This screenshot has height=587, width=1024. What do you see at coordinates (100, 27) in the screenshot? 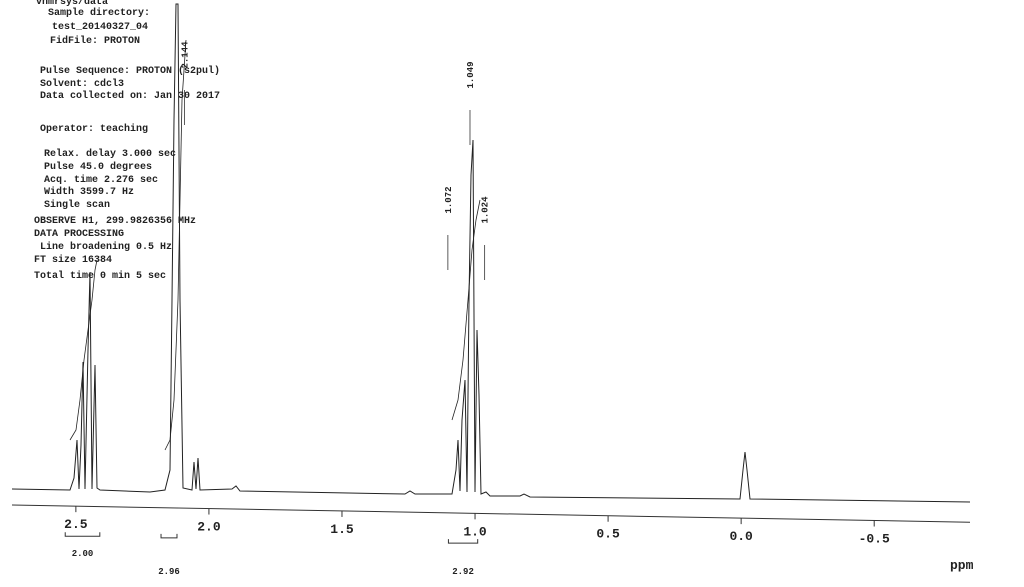
I see `header-line: test_20140327_04` at bounding box center [100, 27].